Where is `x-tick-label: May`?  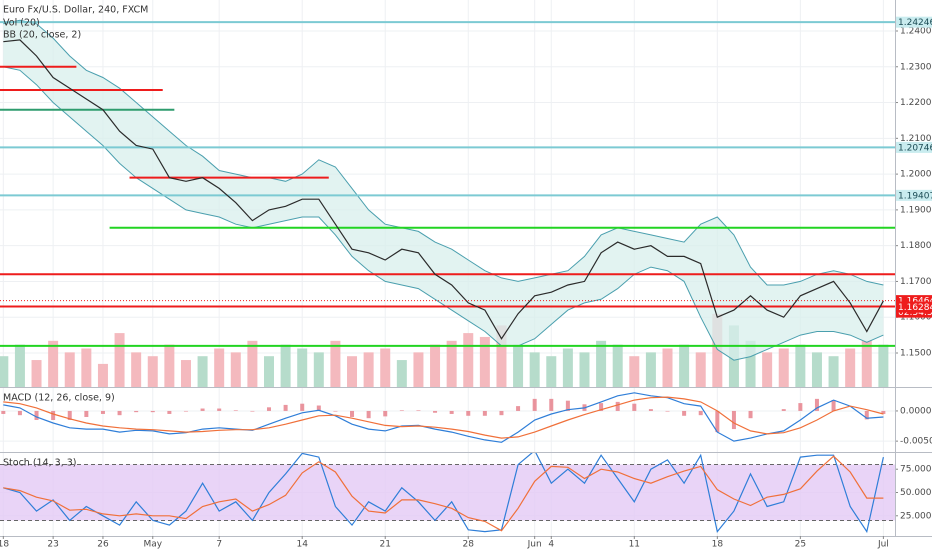 x-tick-label: May is located at coordinates (152, 545).